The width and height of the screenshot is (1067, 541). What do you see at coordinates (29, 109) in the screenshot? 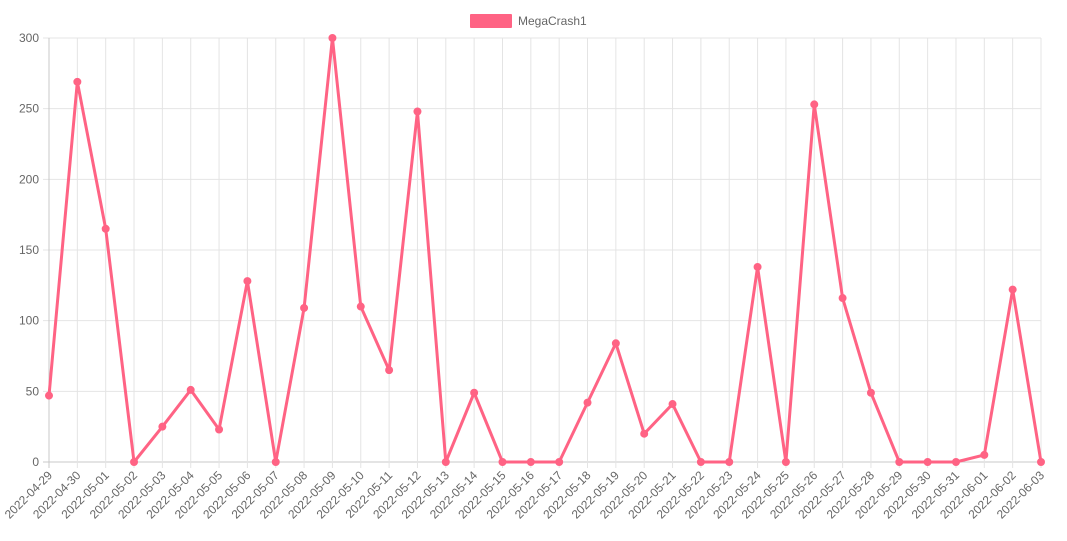
I see `y-tick-label: 250` at bounding box center [29, 109].